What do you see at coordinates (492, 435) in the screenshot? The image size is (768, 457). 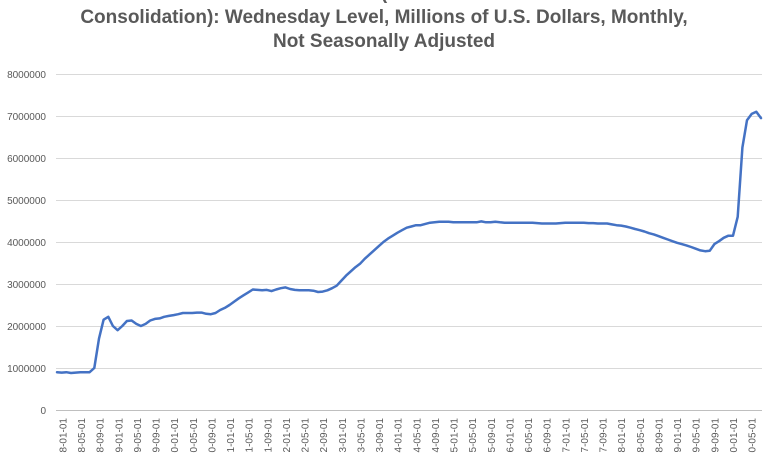 I see `x-tick-label: 5-09-01` at bounding box center [492, 435].